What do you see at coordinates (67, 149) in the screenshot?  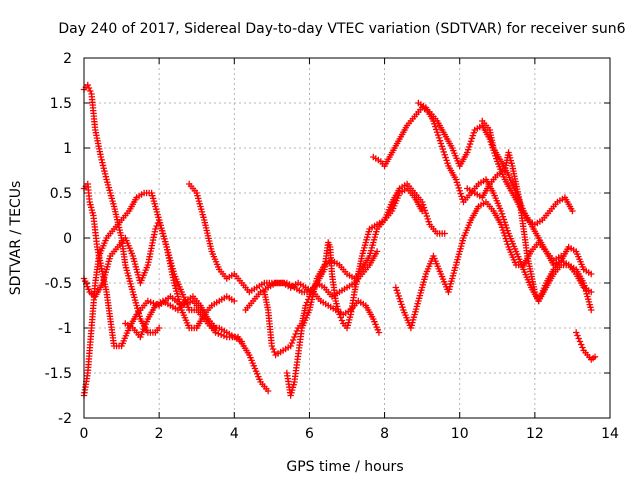 I see `y-tick-label: 1` at bounding box center [67, 149].